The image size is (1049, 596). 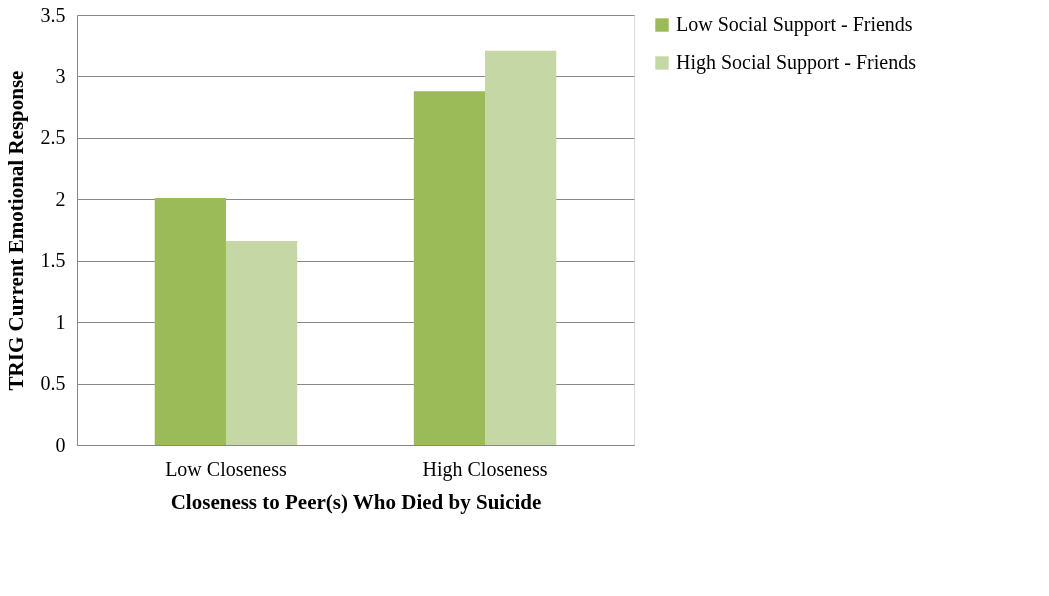 I want to click on y-tick-label: 2.5, so click(x=53, y=137).